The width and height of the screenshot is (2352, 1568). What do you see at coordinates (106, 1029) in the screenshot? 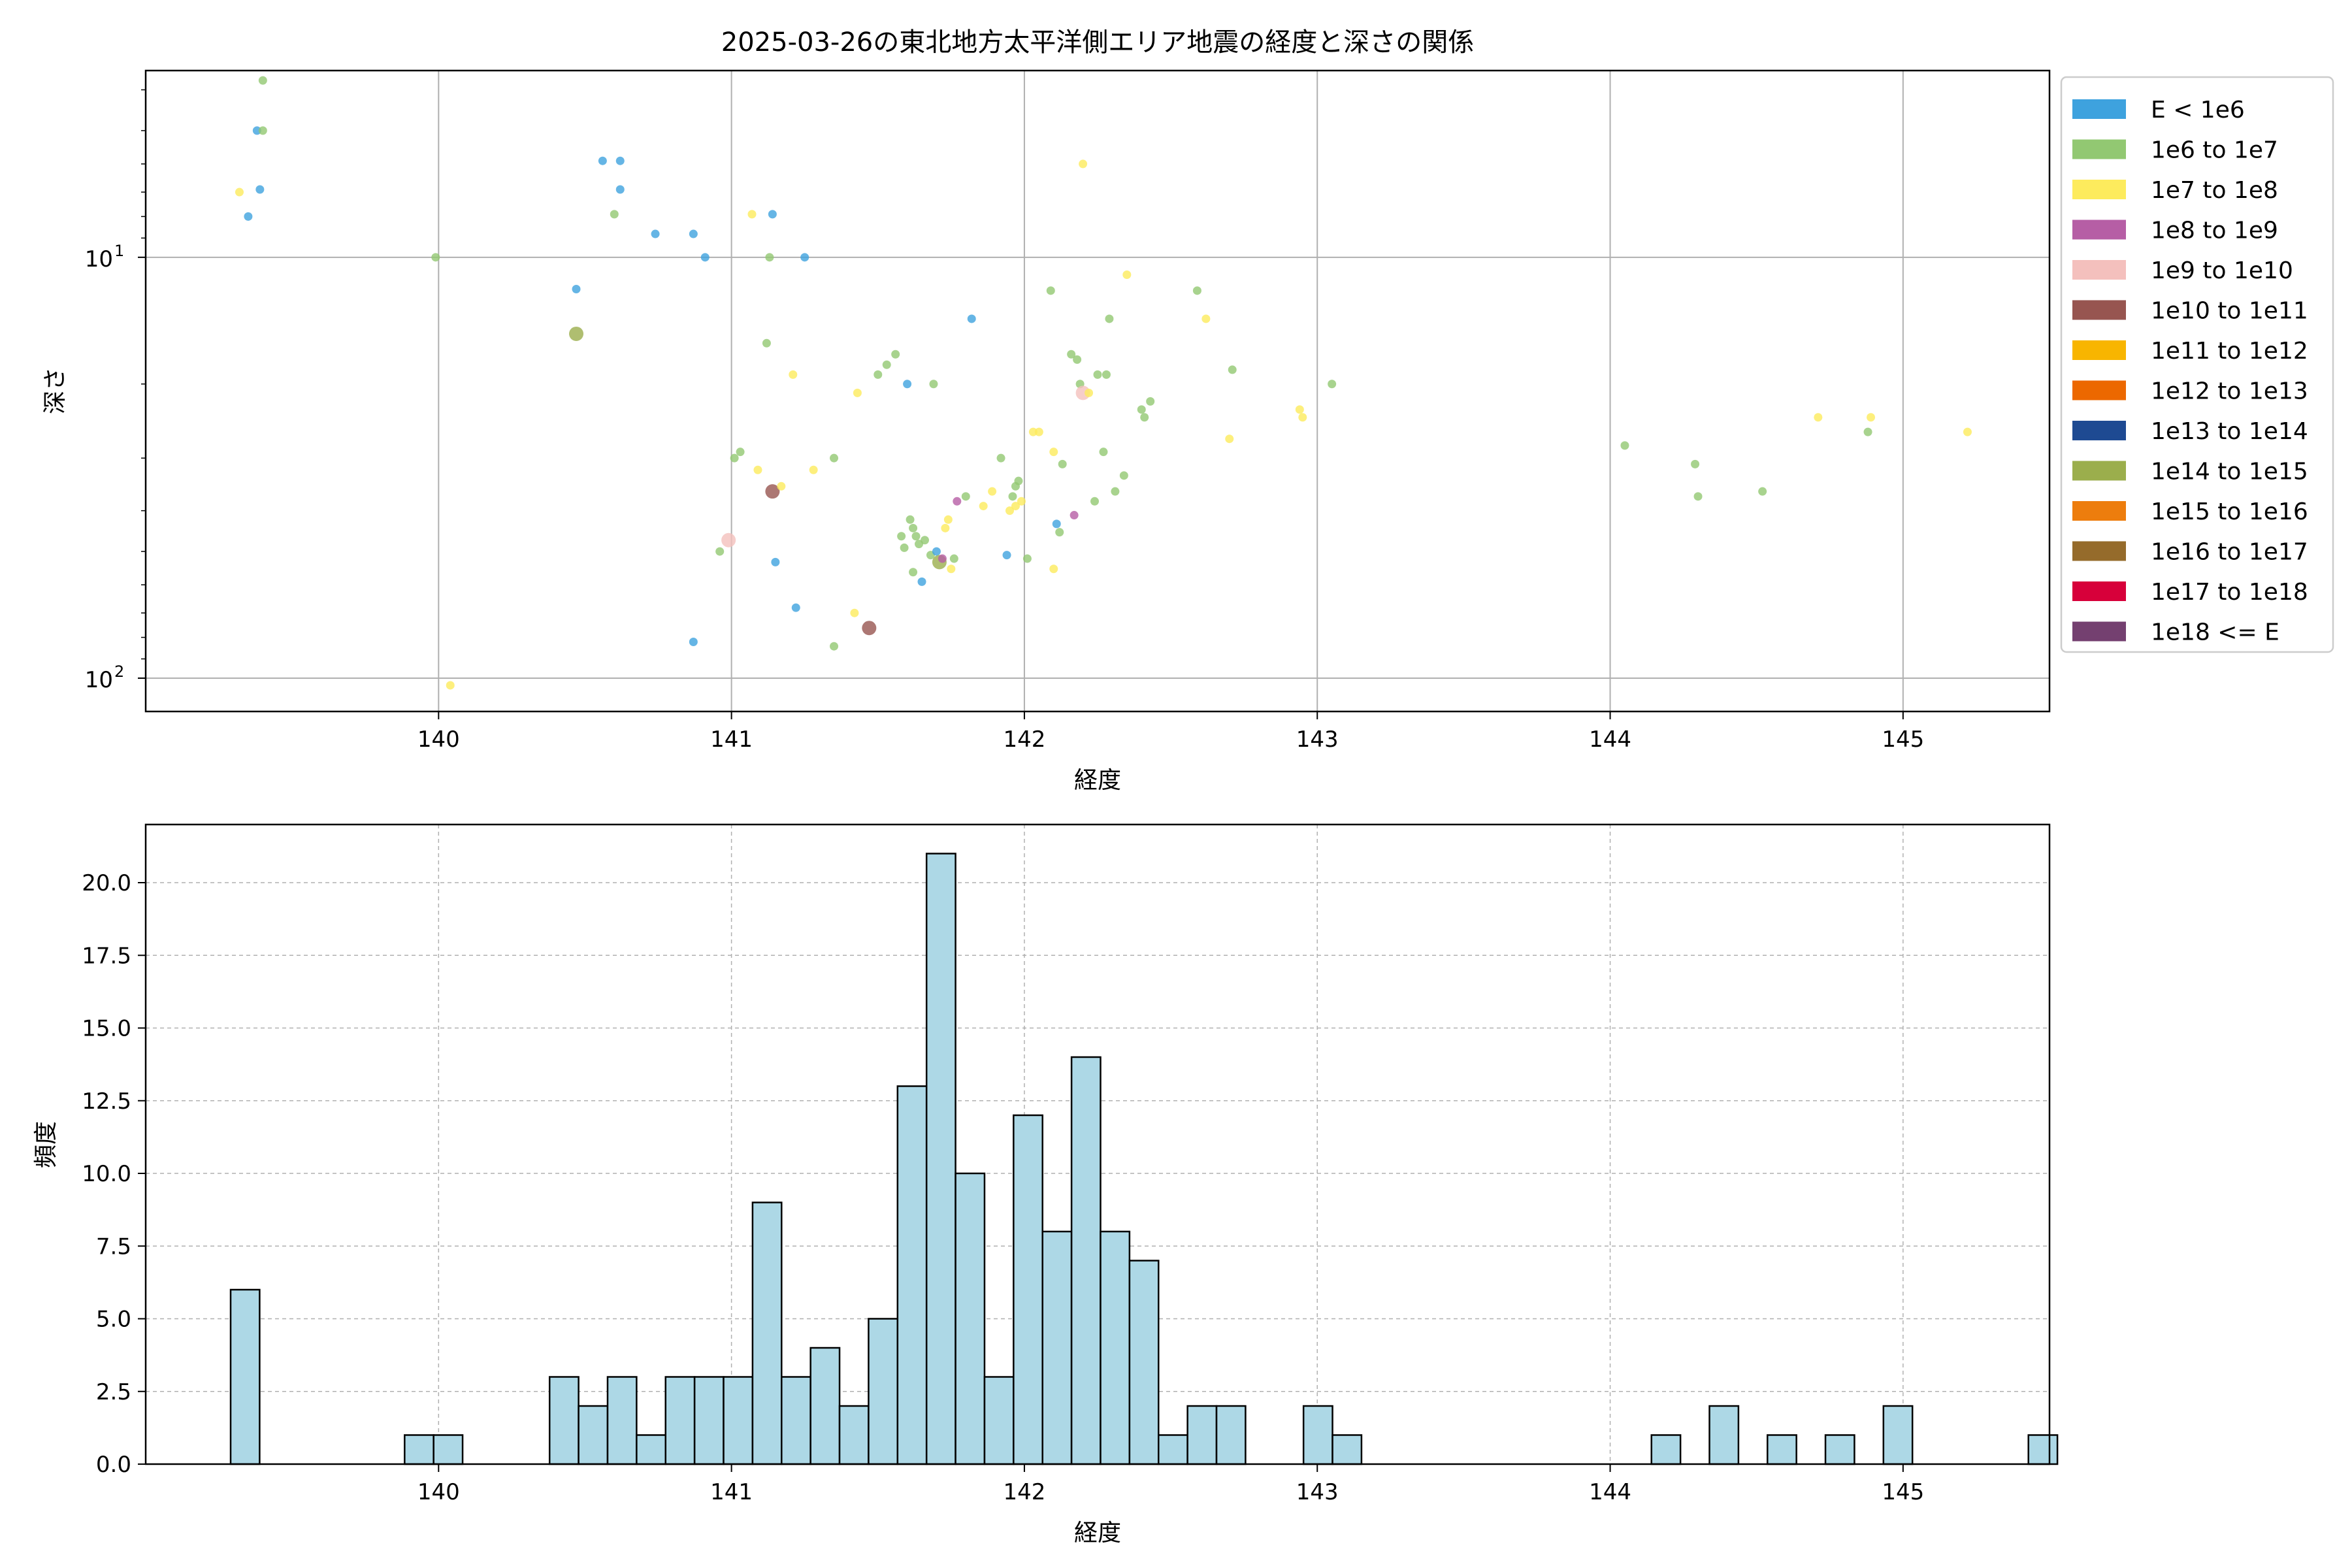
I see `histogram-y-tick-label: 15.0` at bounding box center [106, 1029].